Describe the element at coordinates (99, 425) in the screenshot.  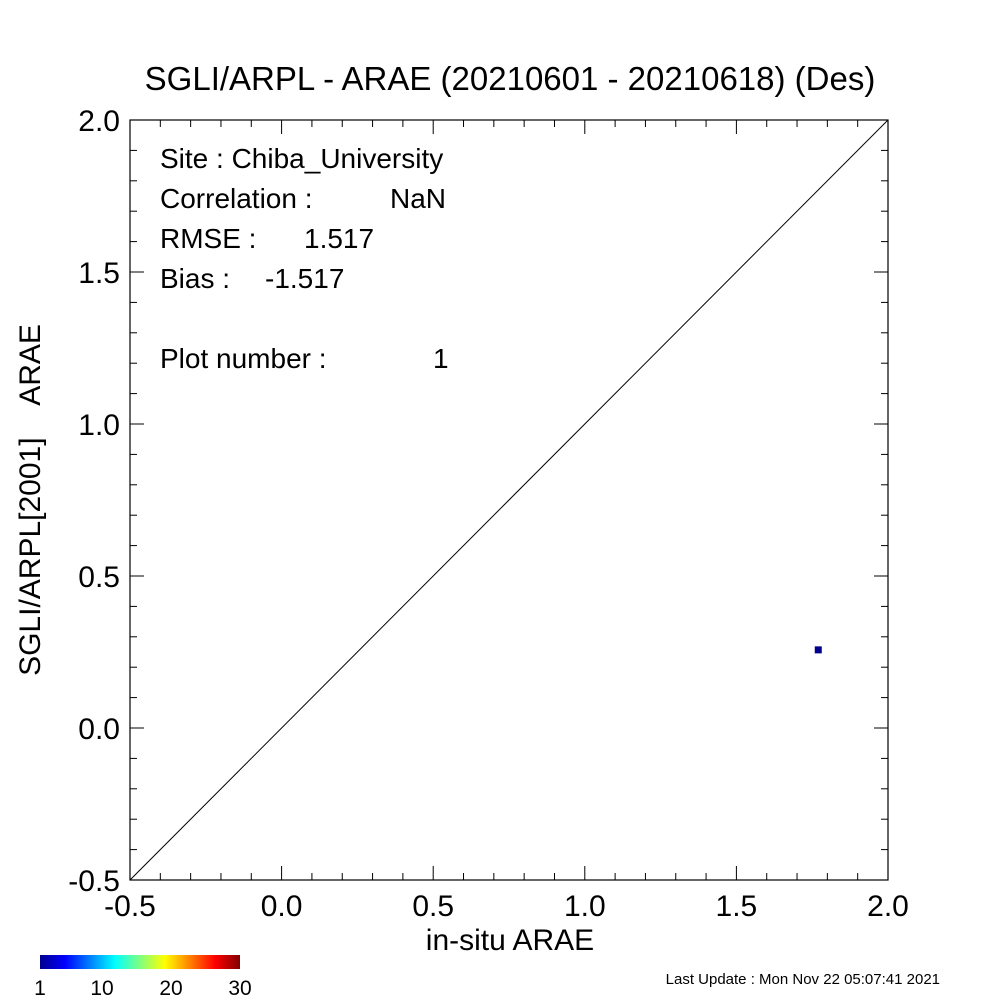
I see `y-tick-label: 1.0` at that location.